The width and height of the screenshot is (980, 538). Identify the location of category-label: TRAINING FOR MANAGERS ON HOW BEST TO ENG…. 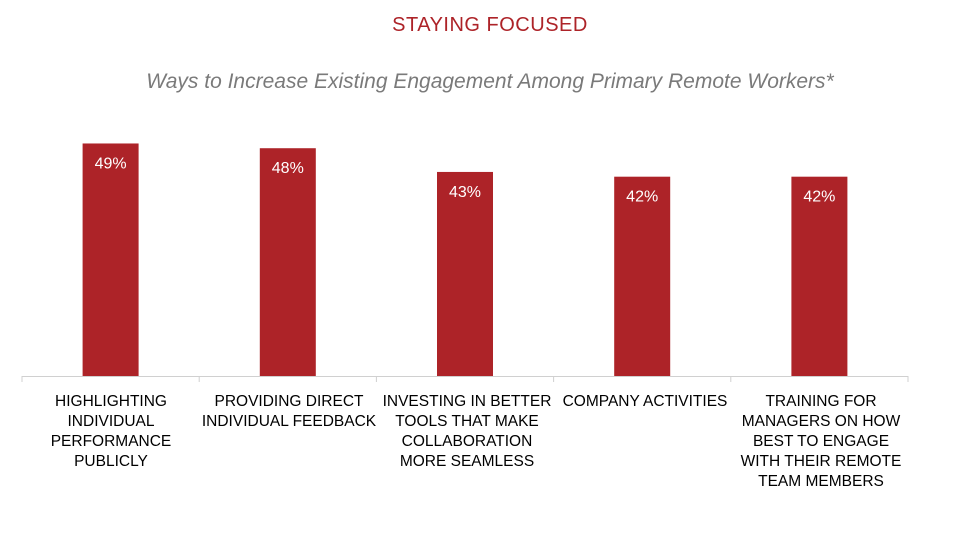
(821, 441).